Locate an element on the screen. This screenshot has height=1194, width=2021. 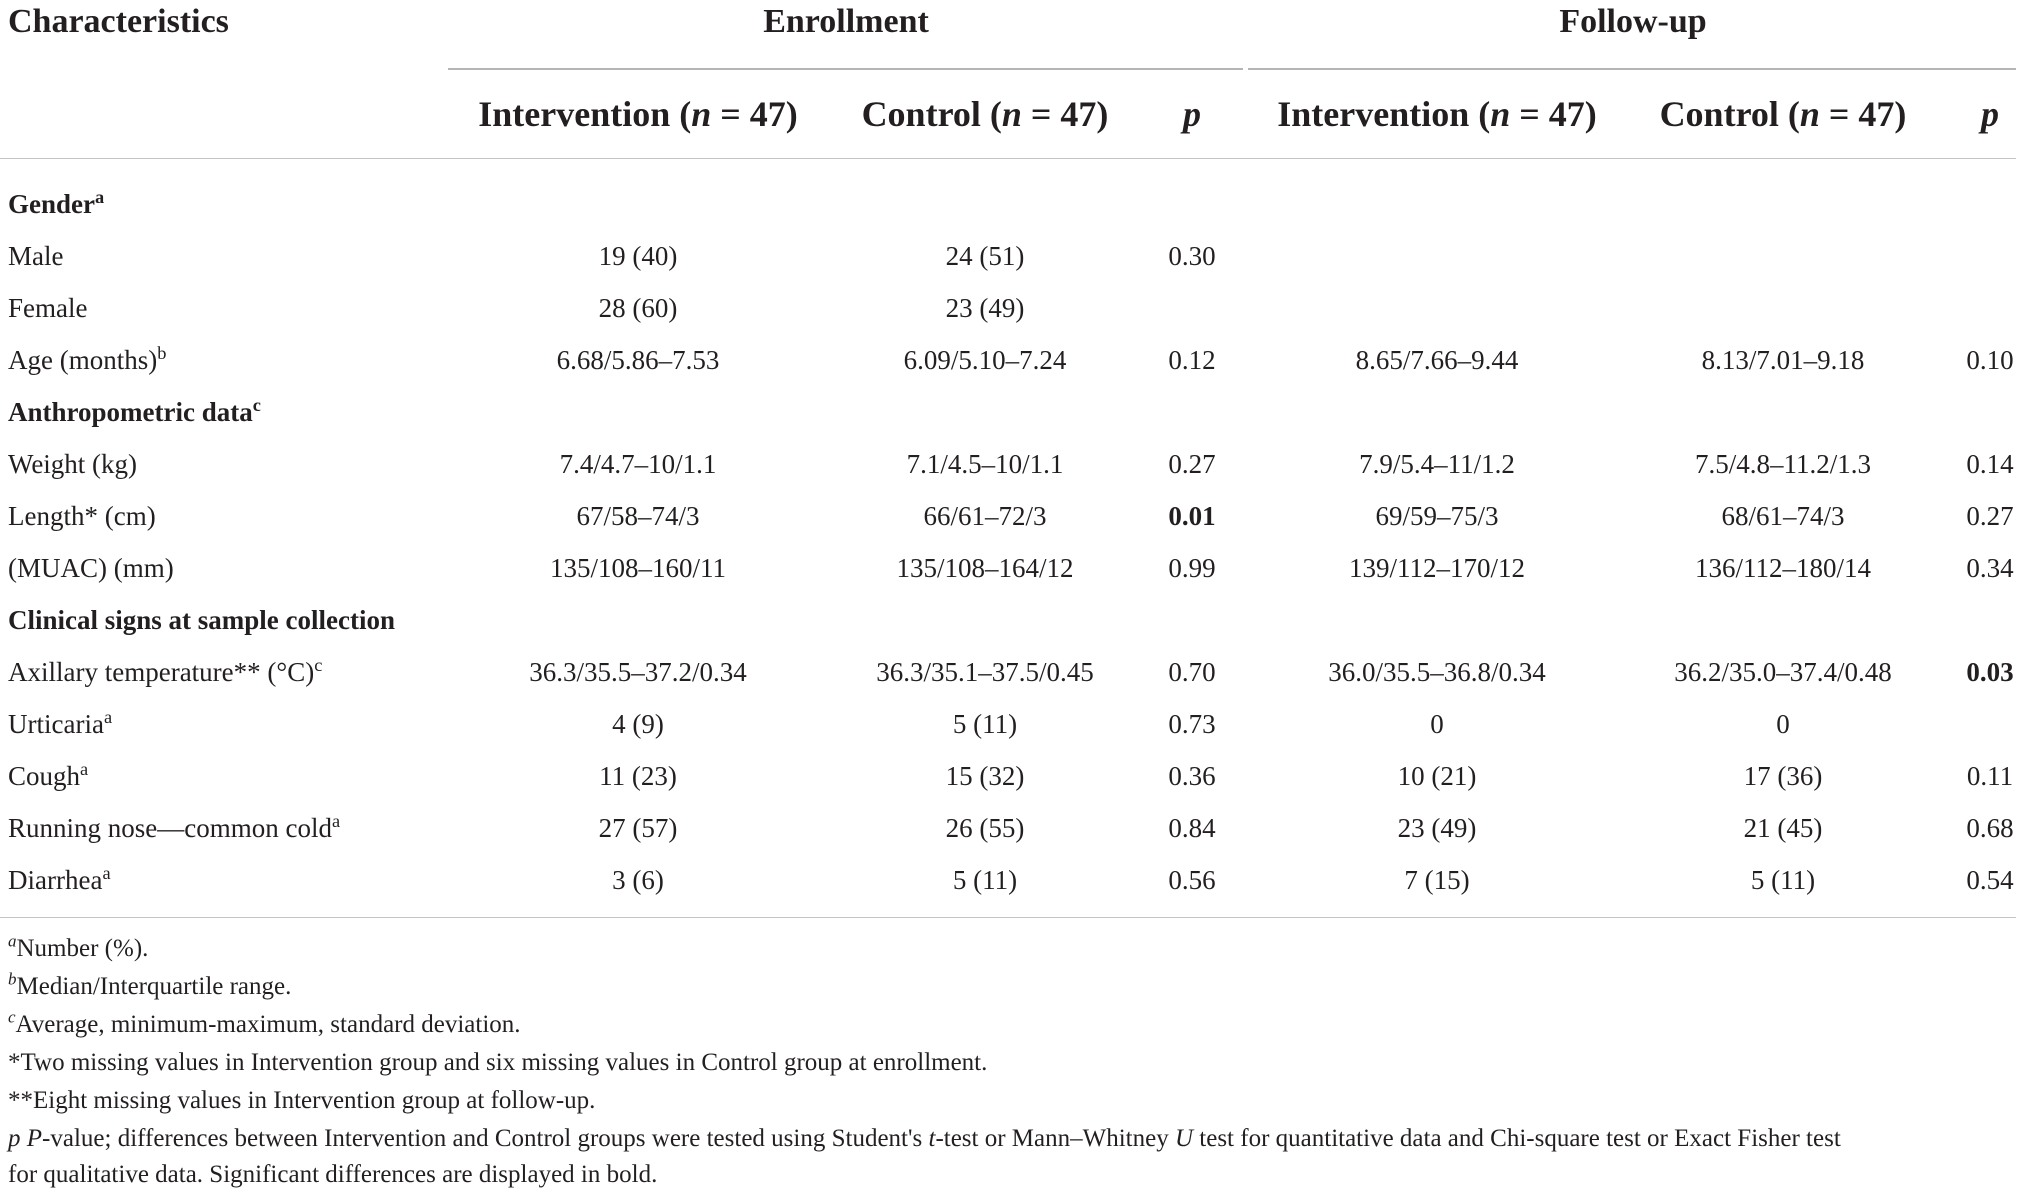
cell-enroll-control: 6.09/5.10–7.24 is located at coordinates (985, 360).